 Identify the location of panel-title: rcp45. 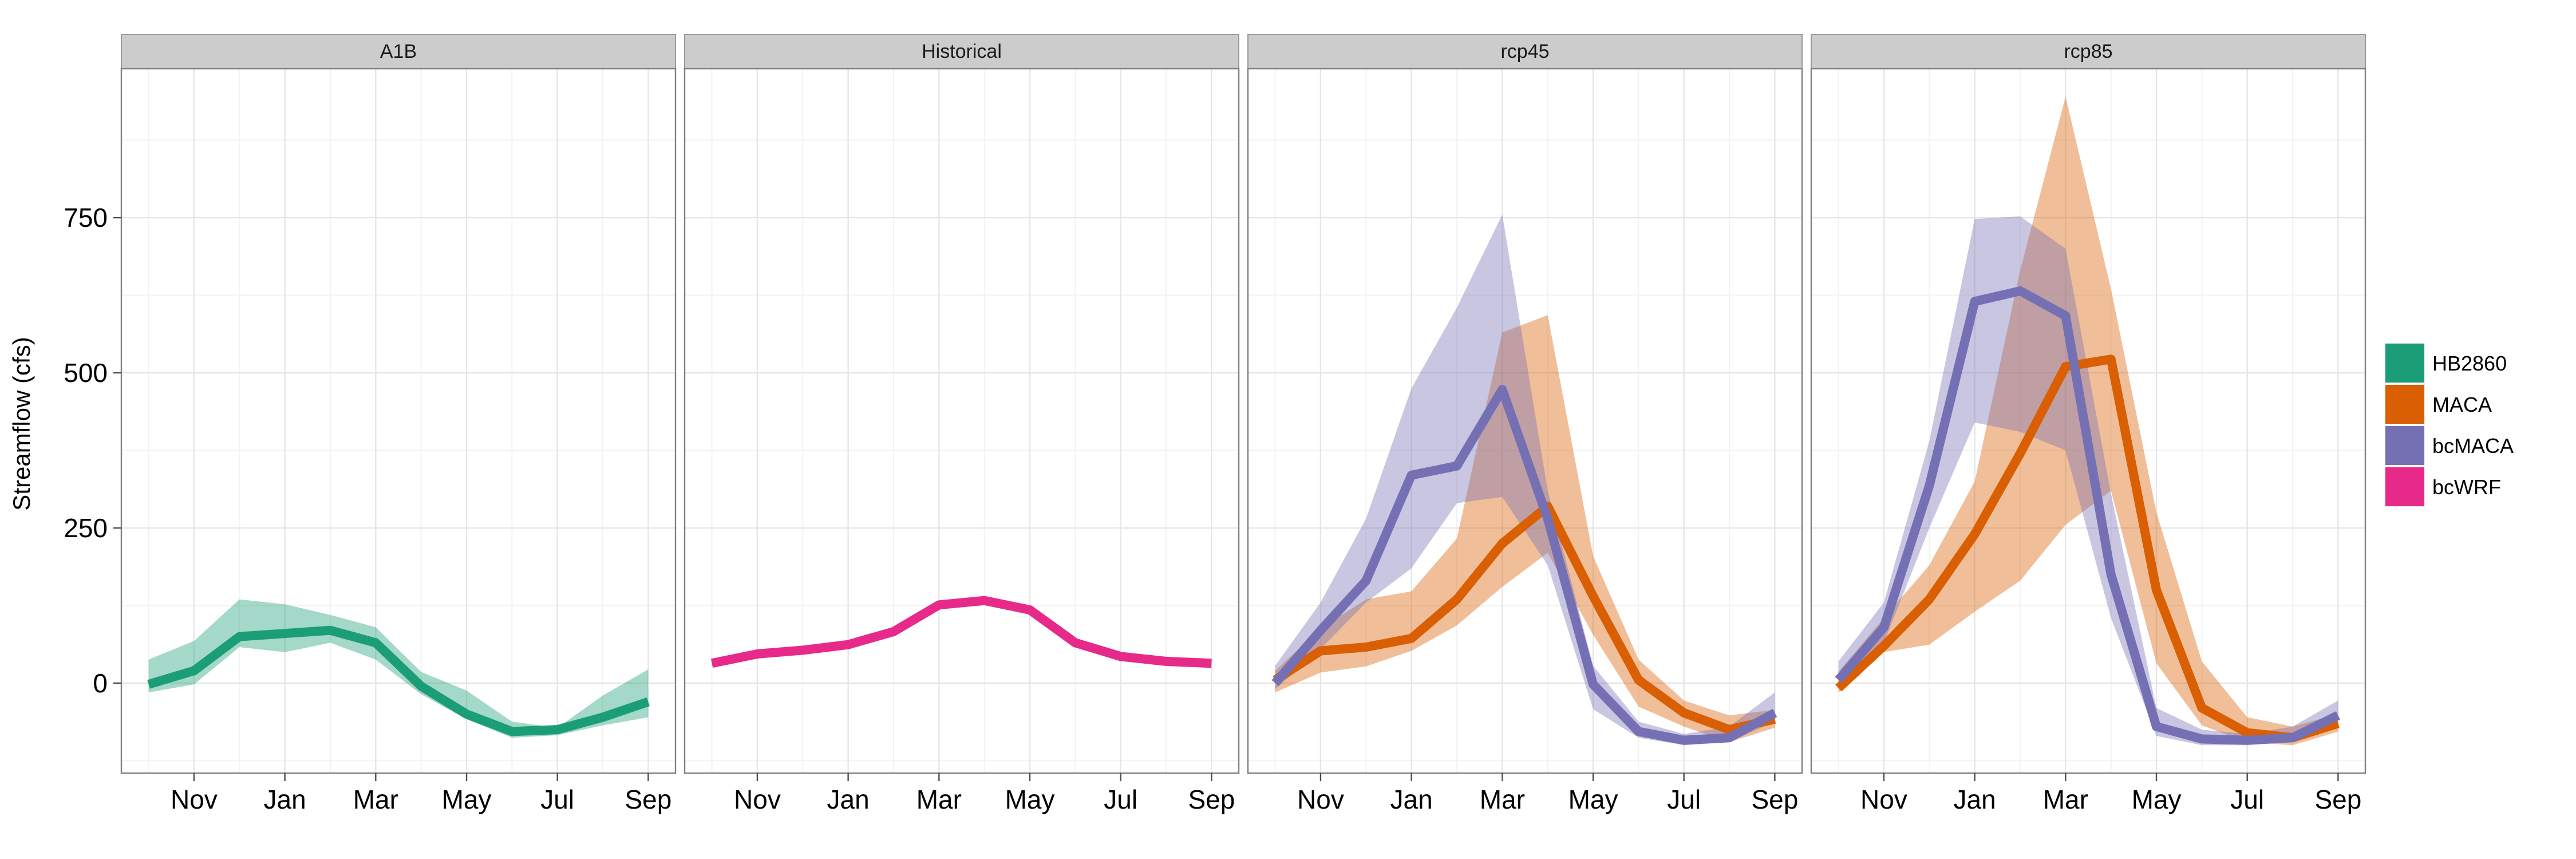
(1524, 51).